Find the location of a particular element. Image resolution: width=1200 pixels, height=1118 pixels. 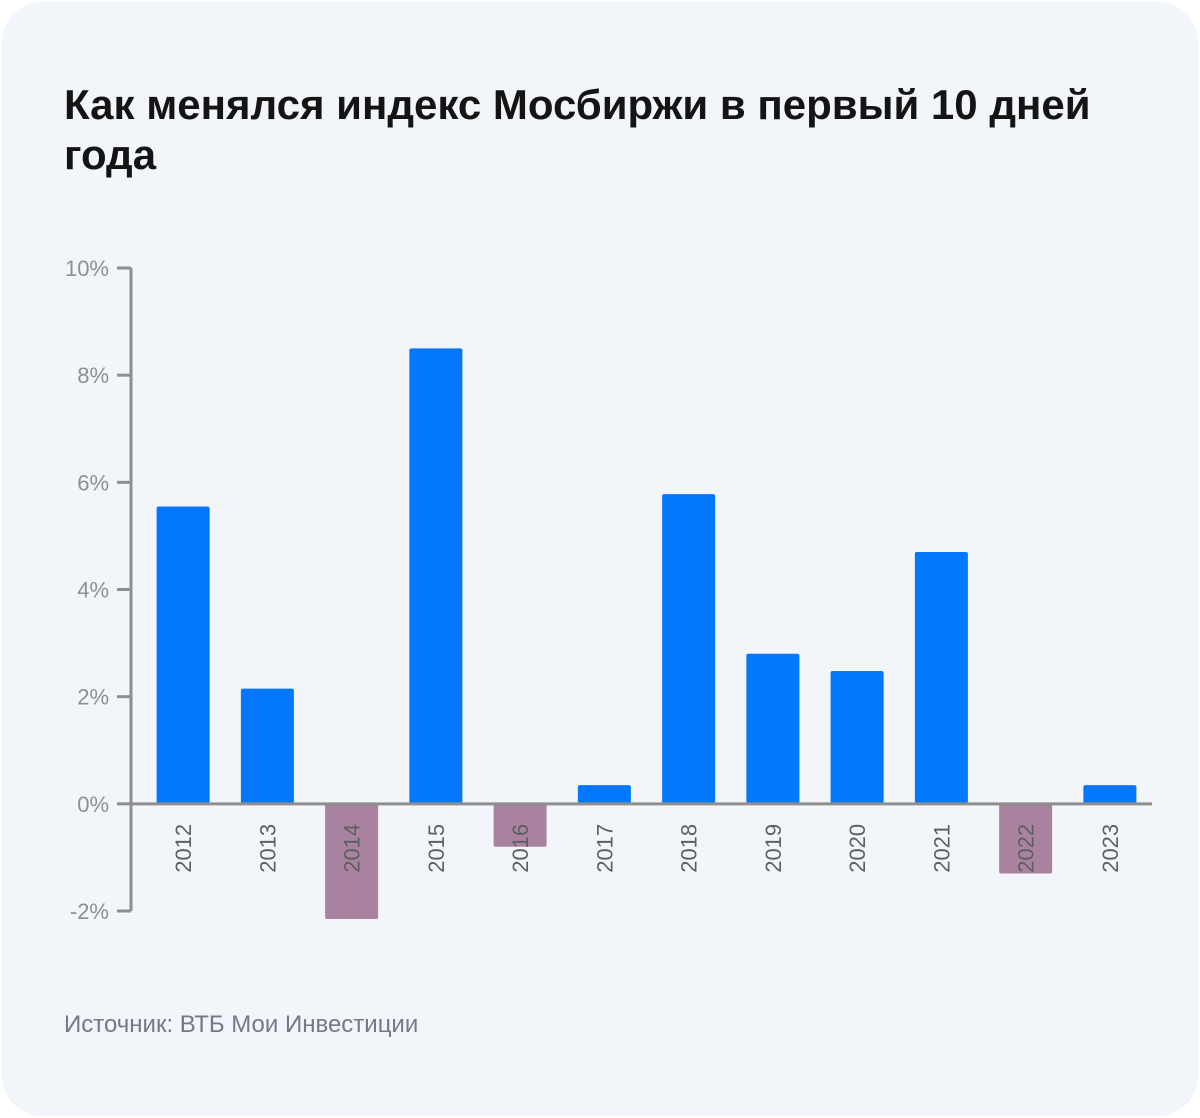

bar-2015 is located at coordinates (436, 576).